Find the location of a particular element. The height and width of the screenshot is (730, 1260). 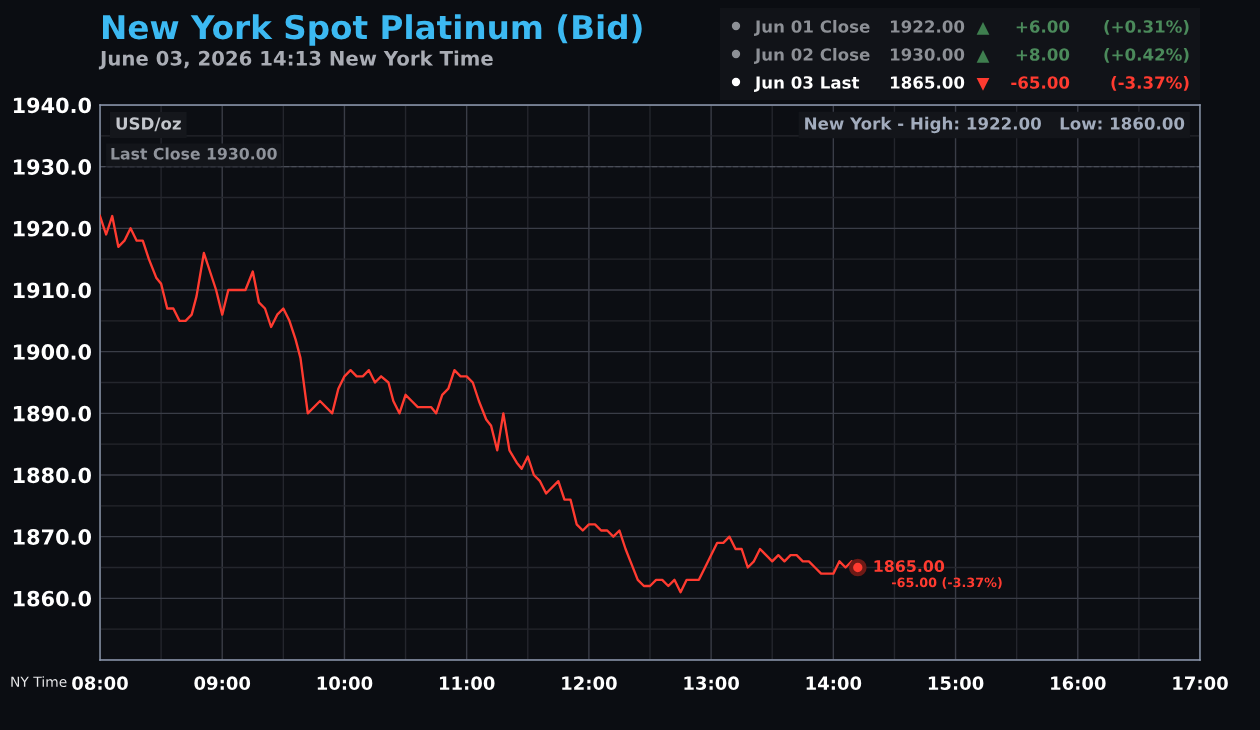

data-label: 1865.00 is located at coordinates (909, 566).